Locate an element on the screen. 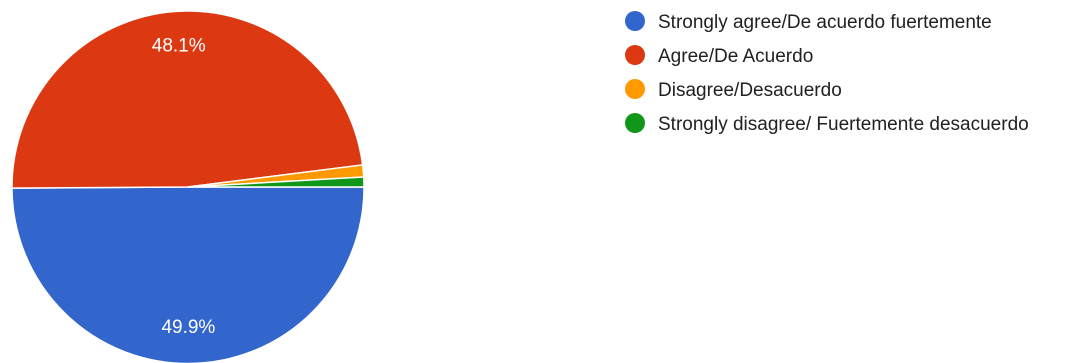 Image resolution: width=1085 pixels, height=363 pixels. legend-item-strongly-agree: Strongly agree/De acuerdo fuertemente is located at coordinates (852, 23).